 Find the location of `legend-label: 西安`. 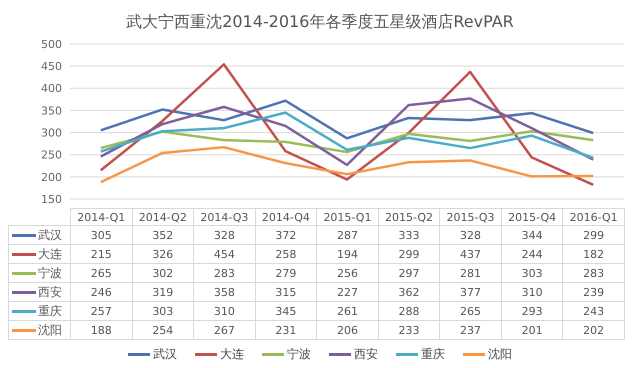

legend-label: 西安 is located at coordinates (49, 292).